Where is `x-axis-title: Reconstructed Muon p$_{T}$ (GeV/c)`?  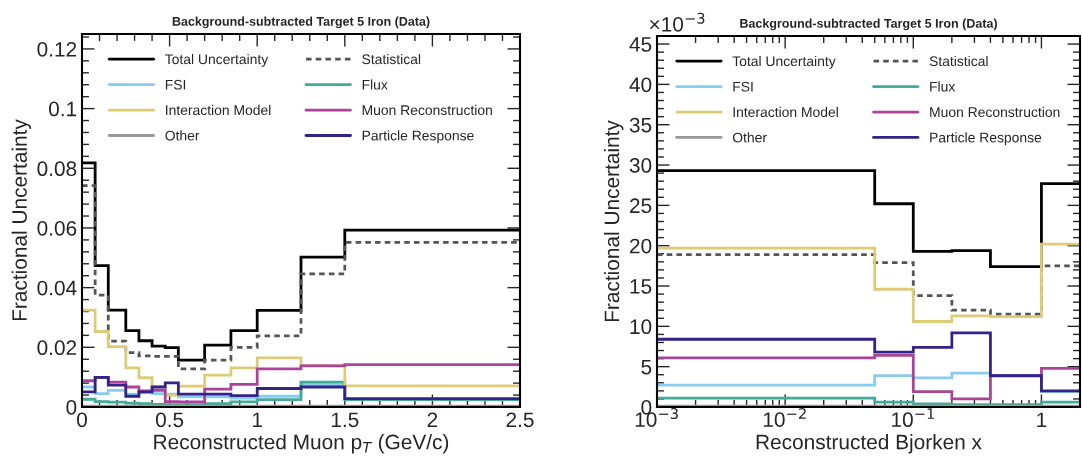 x-axis-title: Reconstructed Muon p$_{T}$ (GeV/c) is located at coordinates (301, 444).